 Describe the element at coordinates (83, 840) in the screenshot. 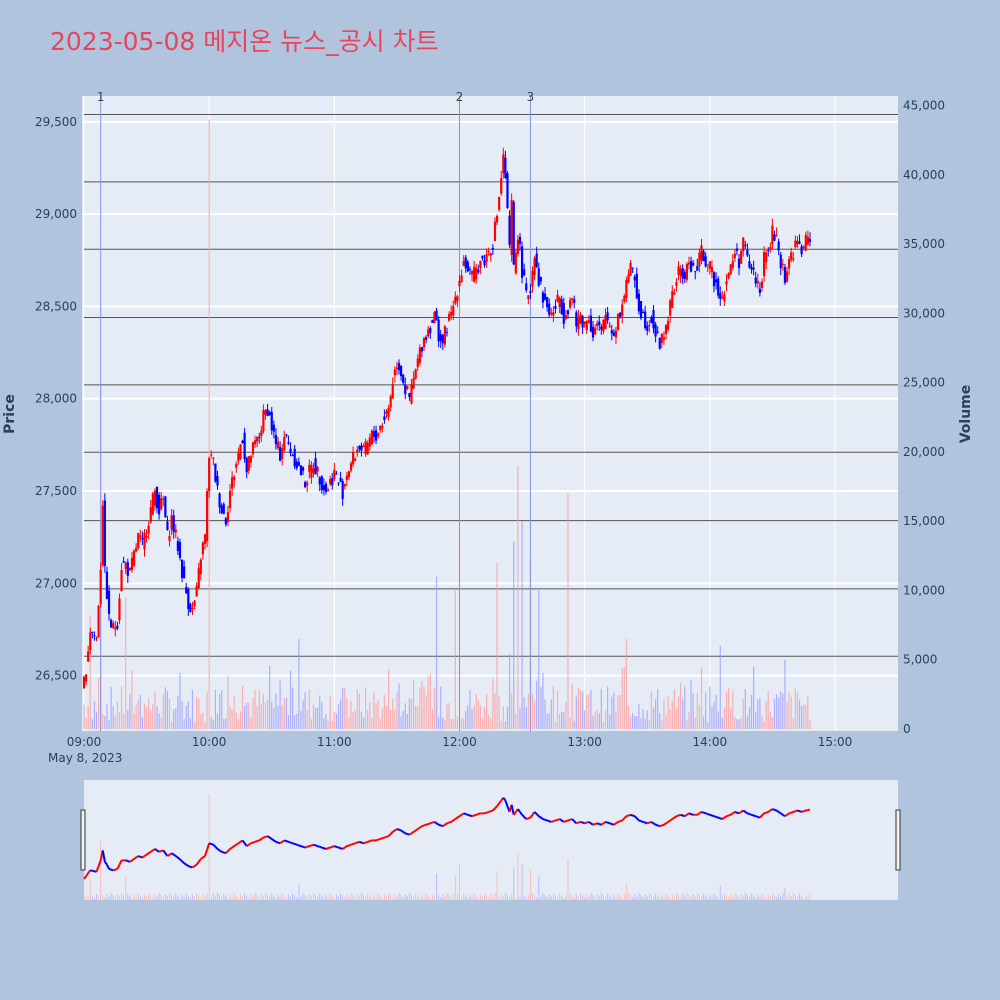

I see `range-slider-left-handle` at that location.